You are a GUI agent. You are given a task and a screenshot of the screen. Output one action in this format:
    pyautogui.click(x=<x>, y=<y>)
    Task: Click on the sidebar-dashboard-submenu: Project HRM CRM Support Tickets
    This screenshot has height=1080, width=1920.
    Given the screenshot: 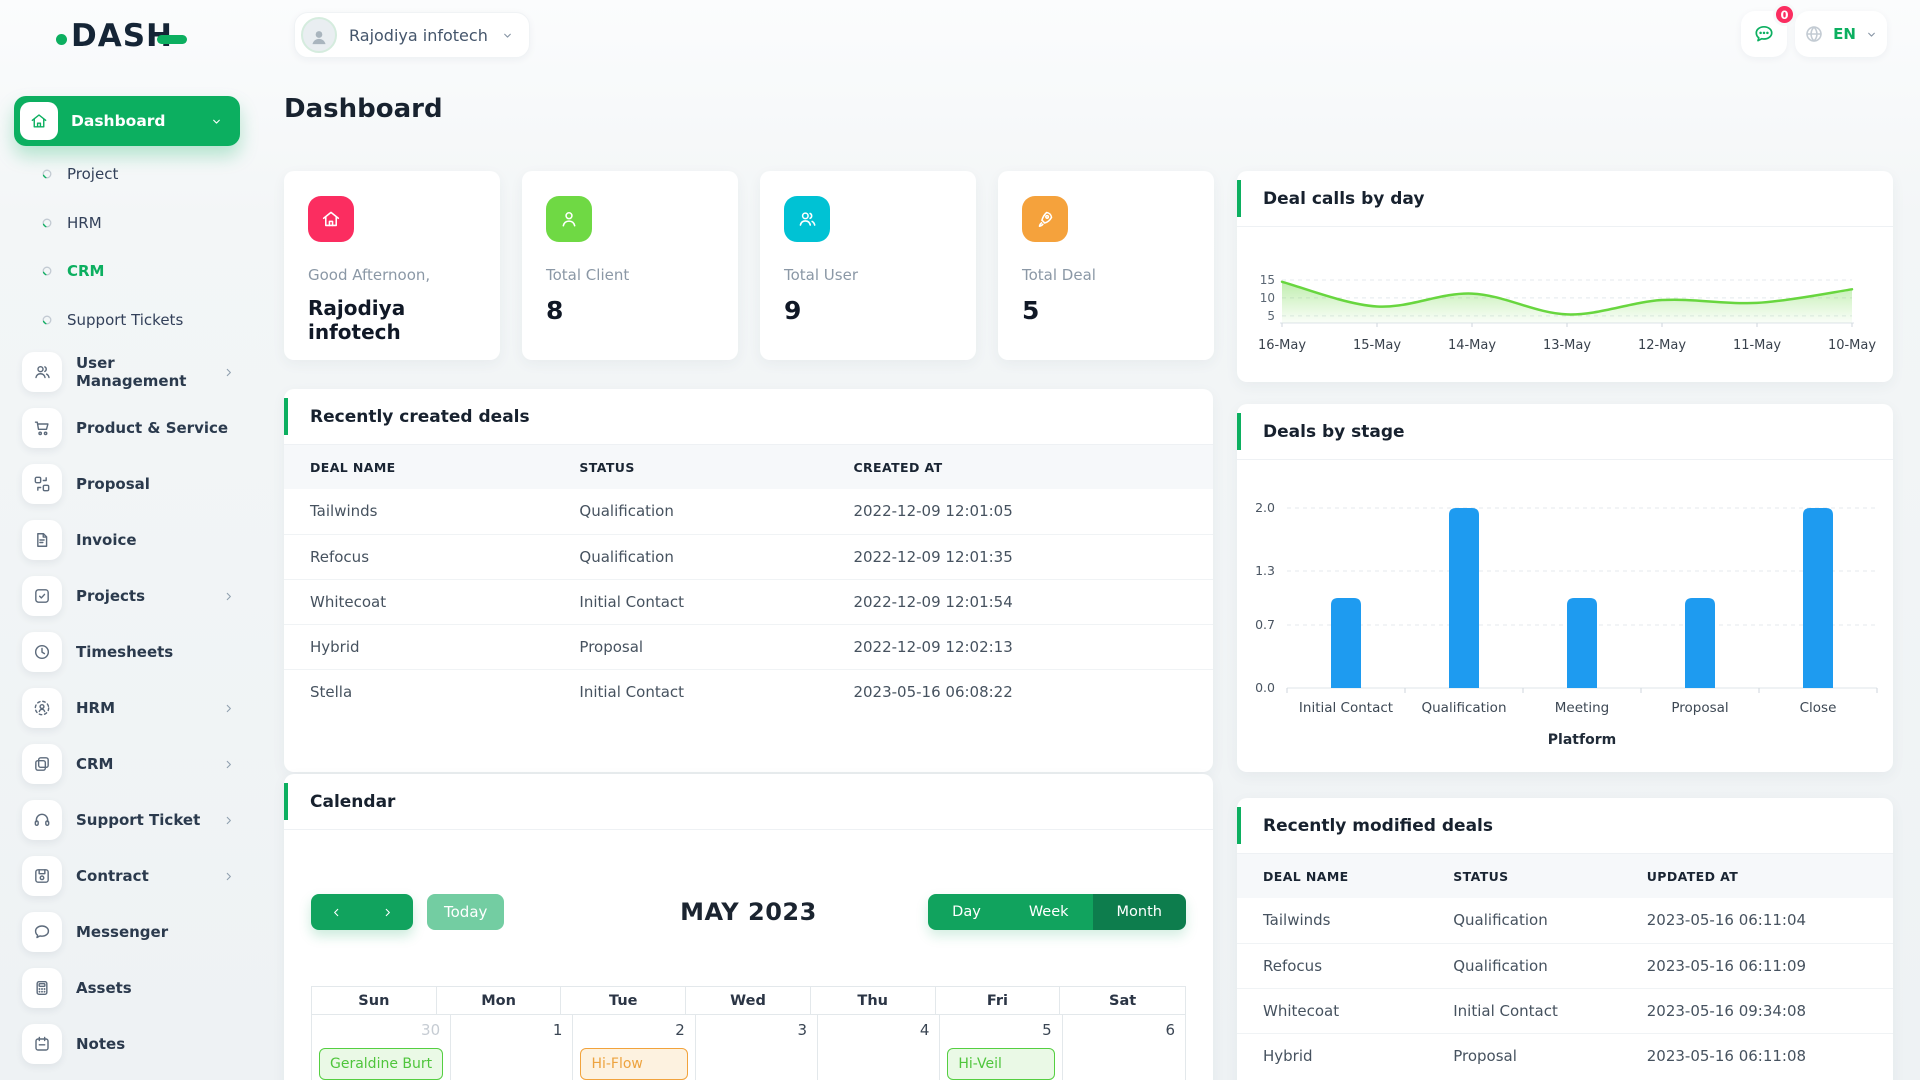 What is the action you would take?
    pyautogui.click(x=129, y=247)
    